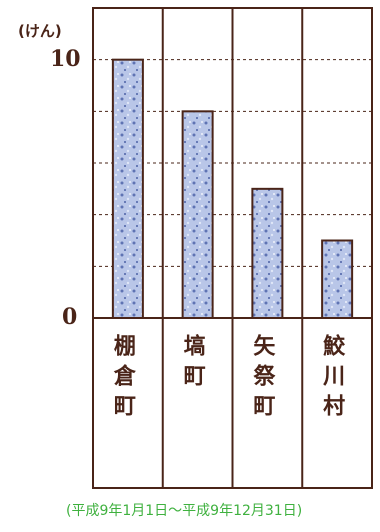 This screenshot has width=380, height=532. I want to click on category-label-3: 矢祭町, so click(262, 379).